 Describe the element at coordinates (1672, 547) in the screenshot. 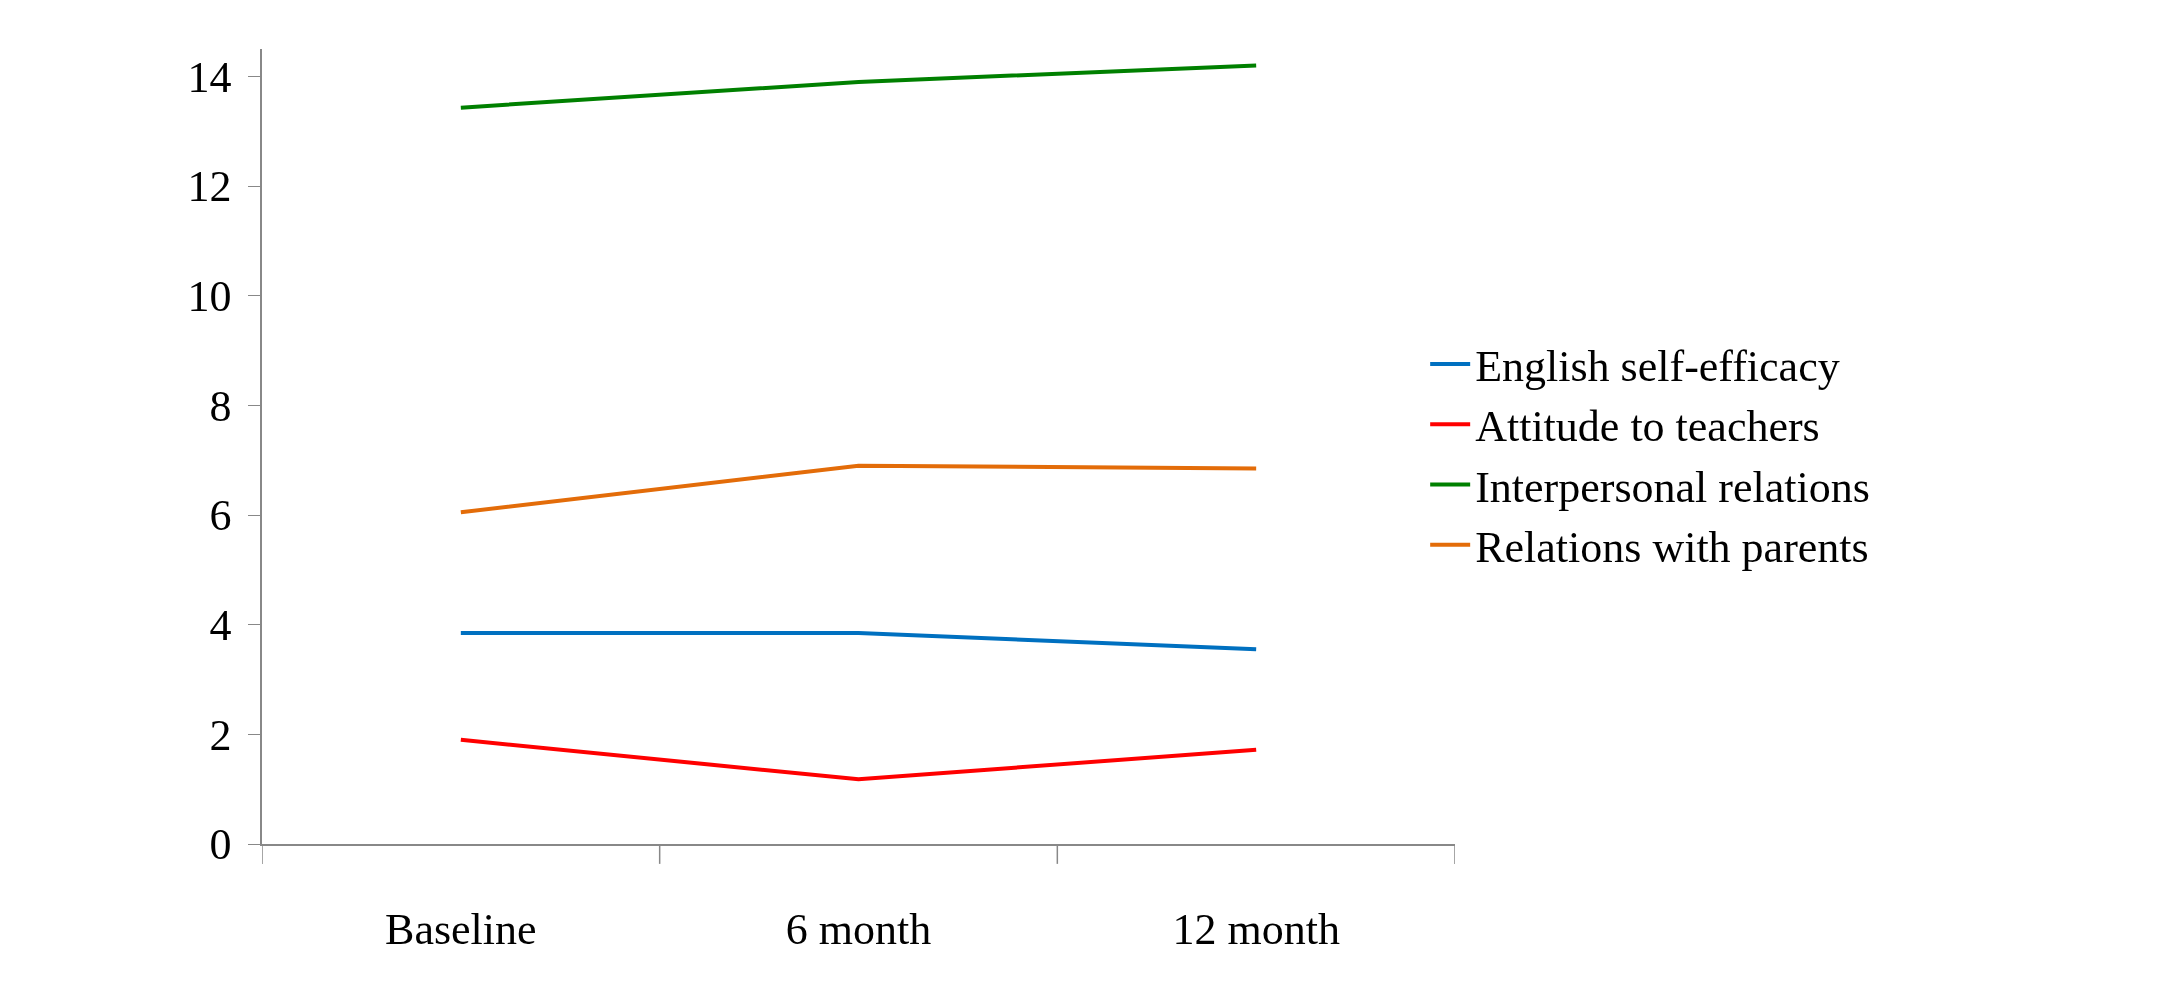

I see `legend-label: Relations with parents` at that location.